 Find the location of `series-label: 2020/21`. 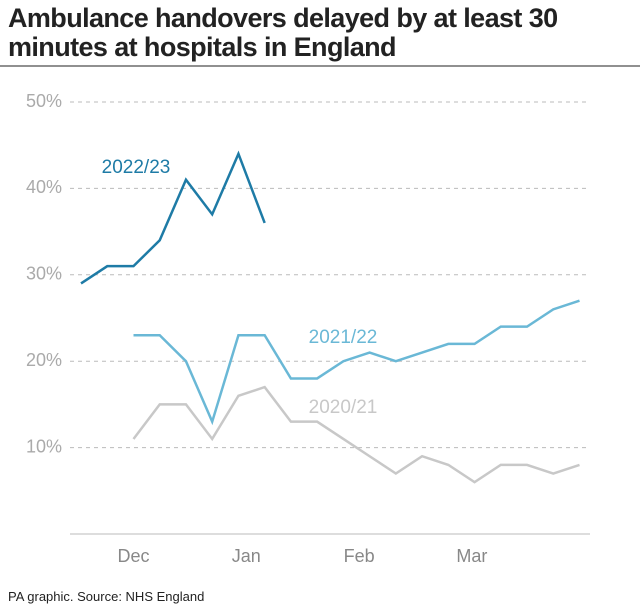

series-label: 2020/21 is located at coordinates (343, 407).